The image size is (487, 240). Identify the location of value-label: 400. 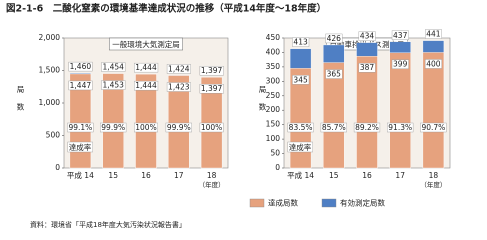
(433, 63).